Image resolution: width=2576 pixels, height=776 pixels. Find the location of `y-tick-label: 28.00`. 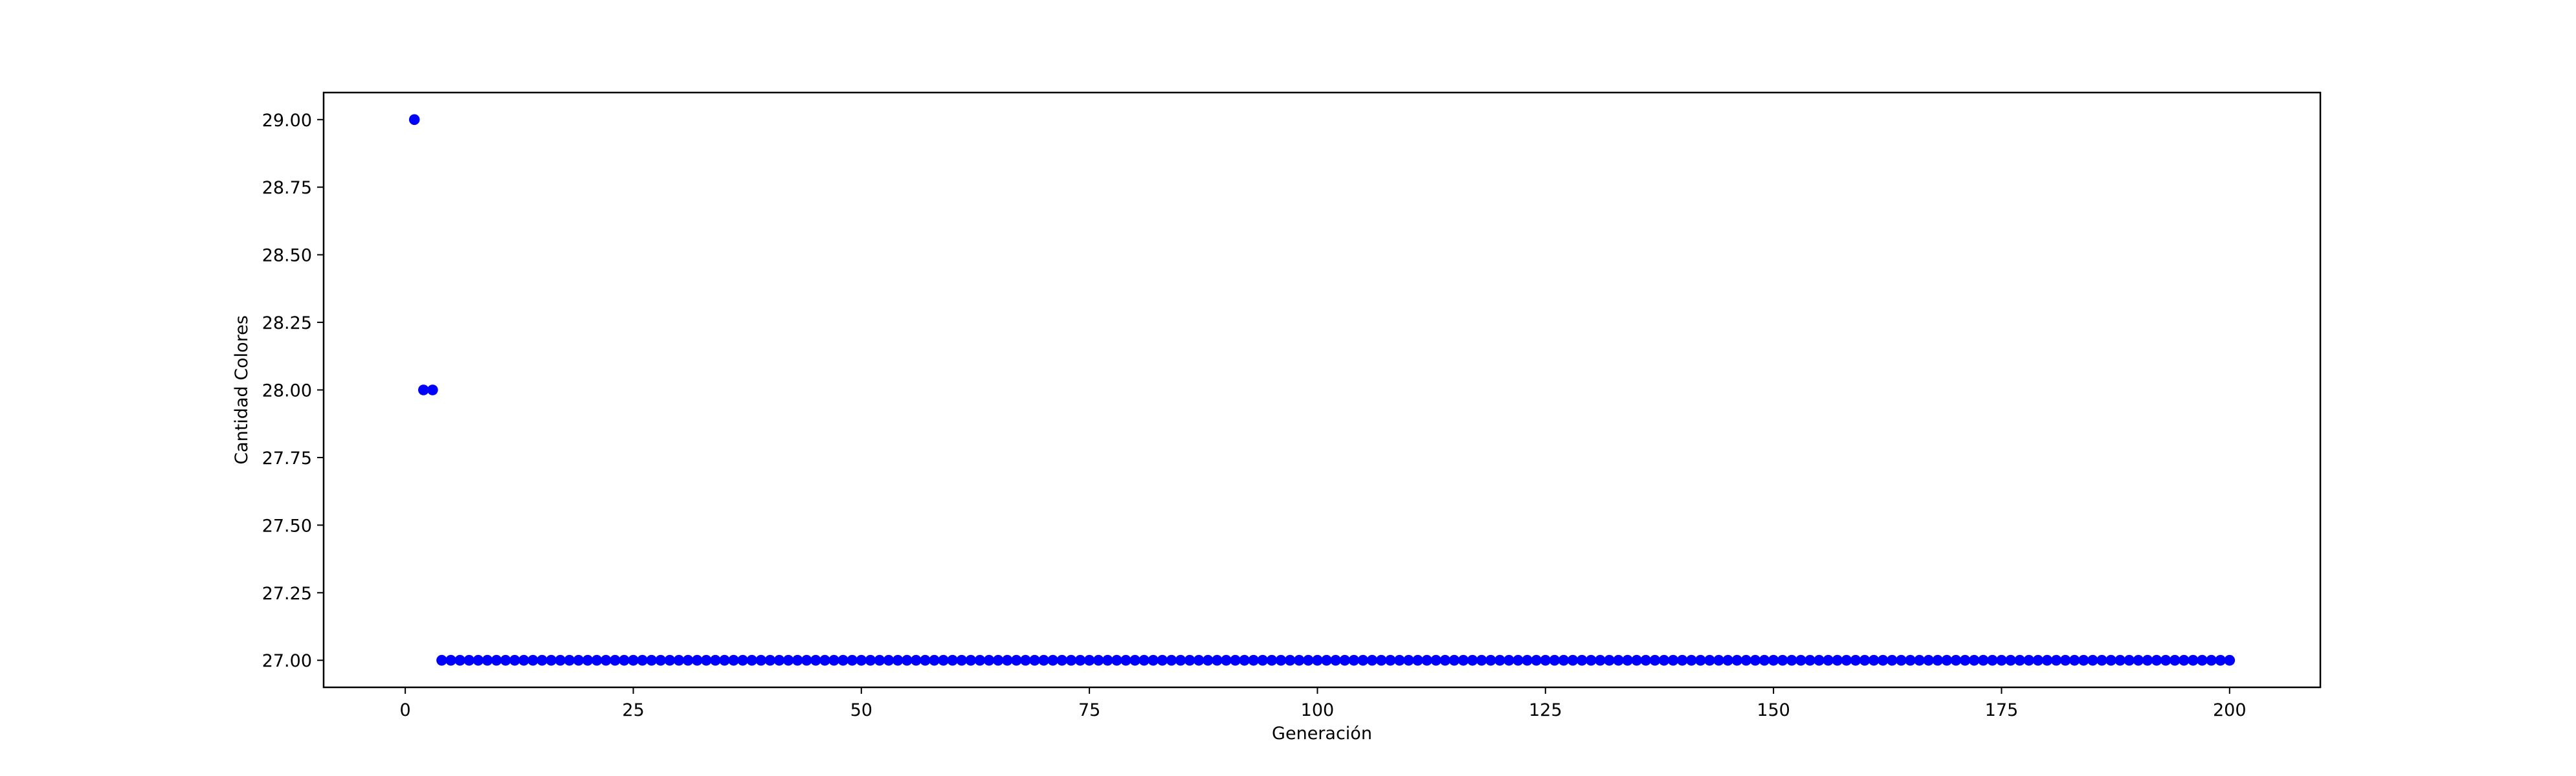

y-tick-label: 28.00 is located at coordinates (287, 391).